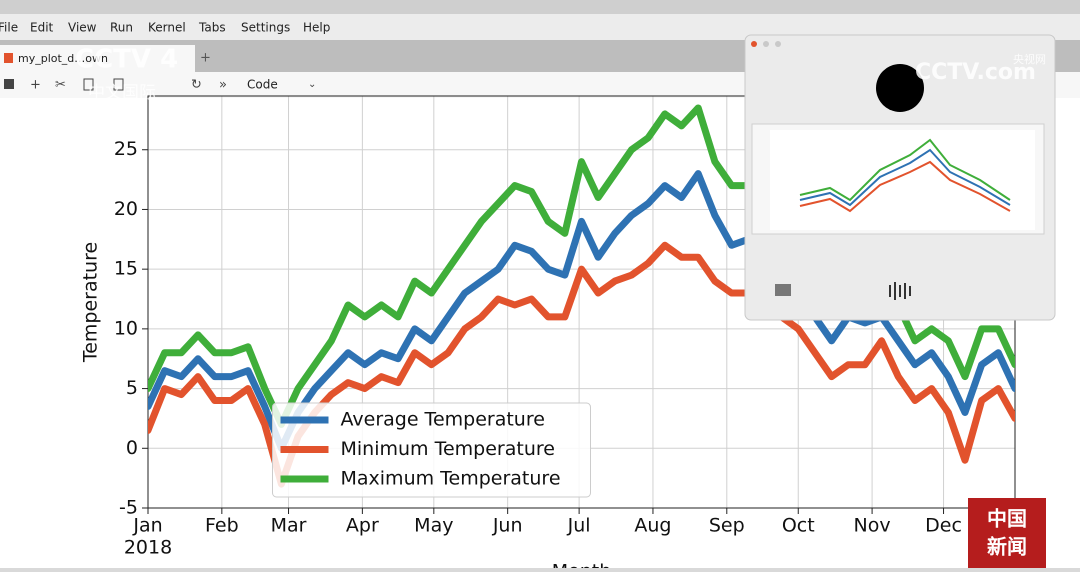  What do you see at coordinates (652, 526) in the screenshot?
I see `x-tick-label: Aug` at bounding box center [652, 526].